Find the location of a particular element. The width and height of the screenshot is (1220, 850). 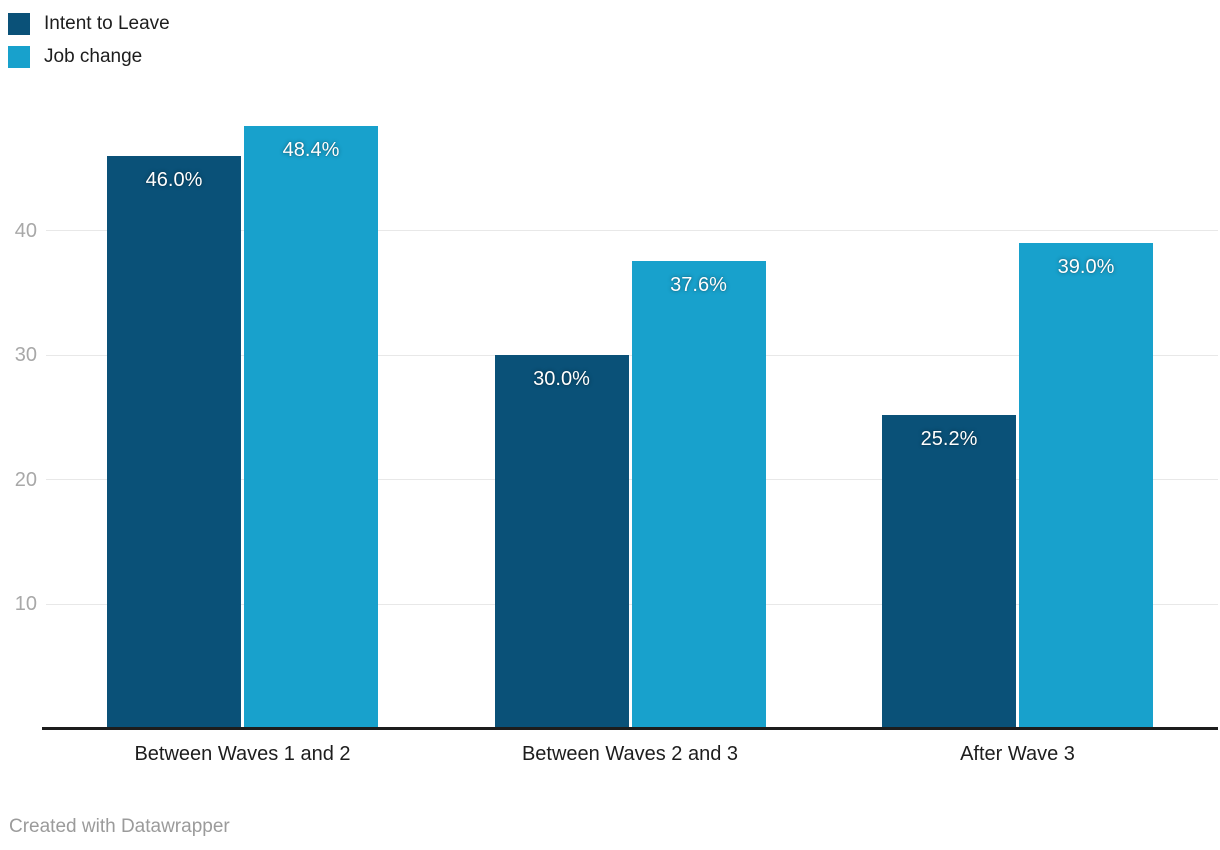

bar-value-label: 25.2% is located at coordinates (949, 439).